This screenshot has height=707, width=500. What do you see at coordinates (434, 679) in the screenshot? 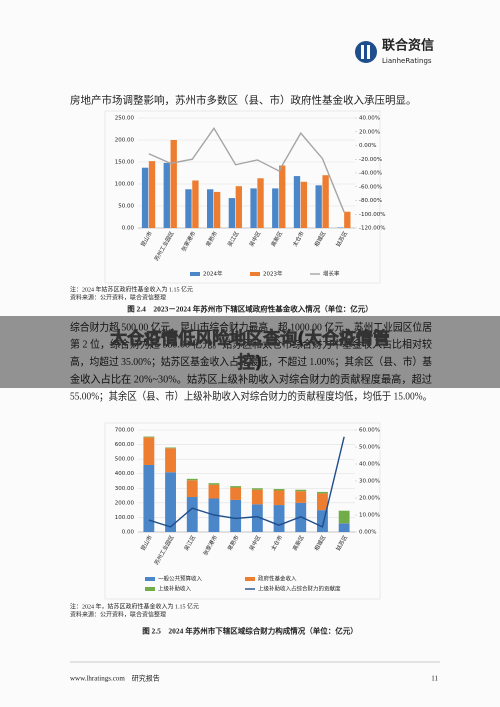
I see `footer-page: 11` at bounding box center [434, 679].